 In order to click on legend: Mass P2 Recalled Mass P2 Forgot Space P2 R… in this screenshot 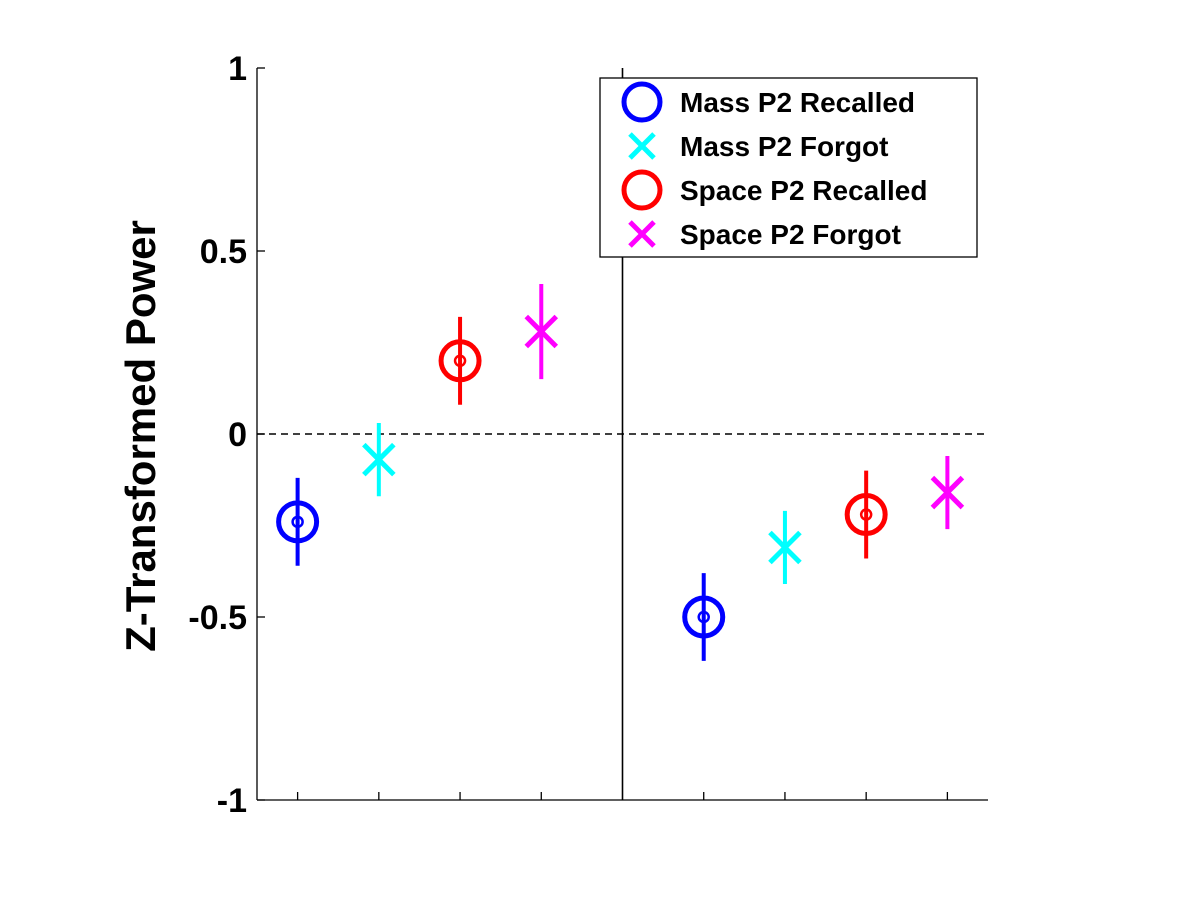, I will do `click(788, 167)`.